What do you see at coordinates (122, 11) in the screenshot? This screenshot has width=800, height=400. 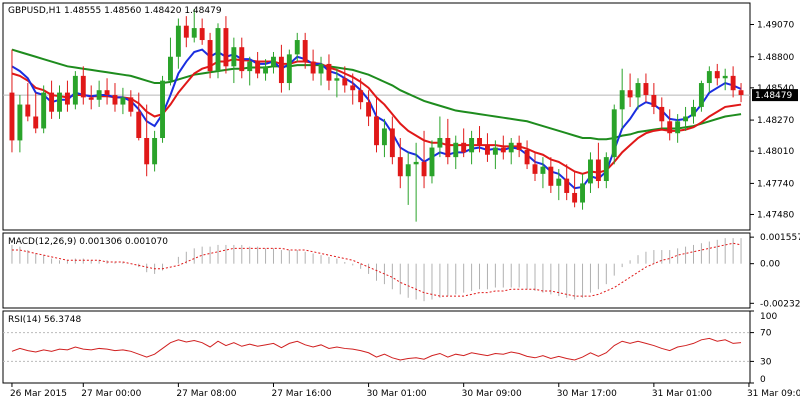 I see `ohlc-high: 1.48560` at bounding box center [122, 11].